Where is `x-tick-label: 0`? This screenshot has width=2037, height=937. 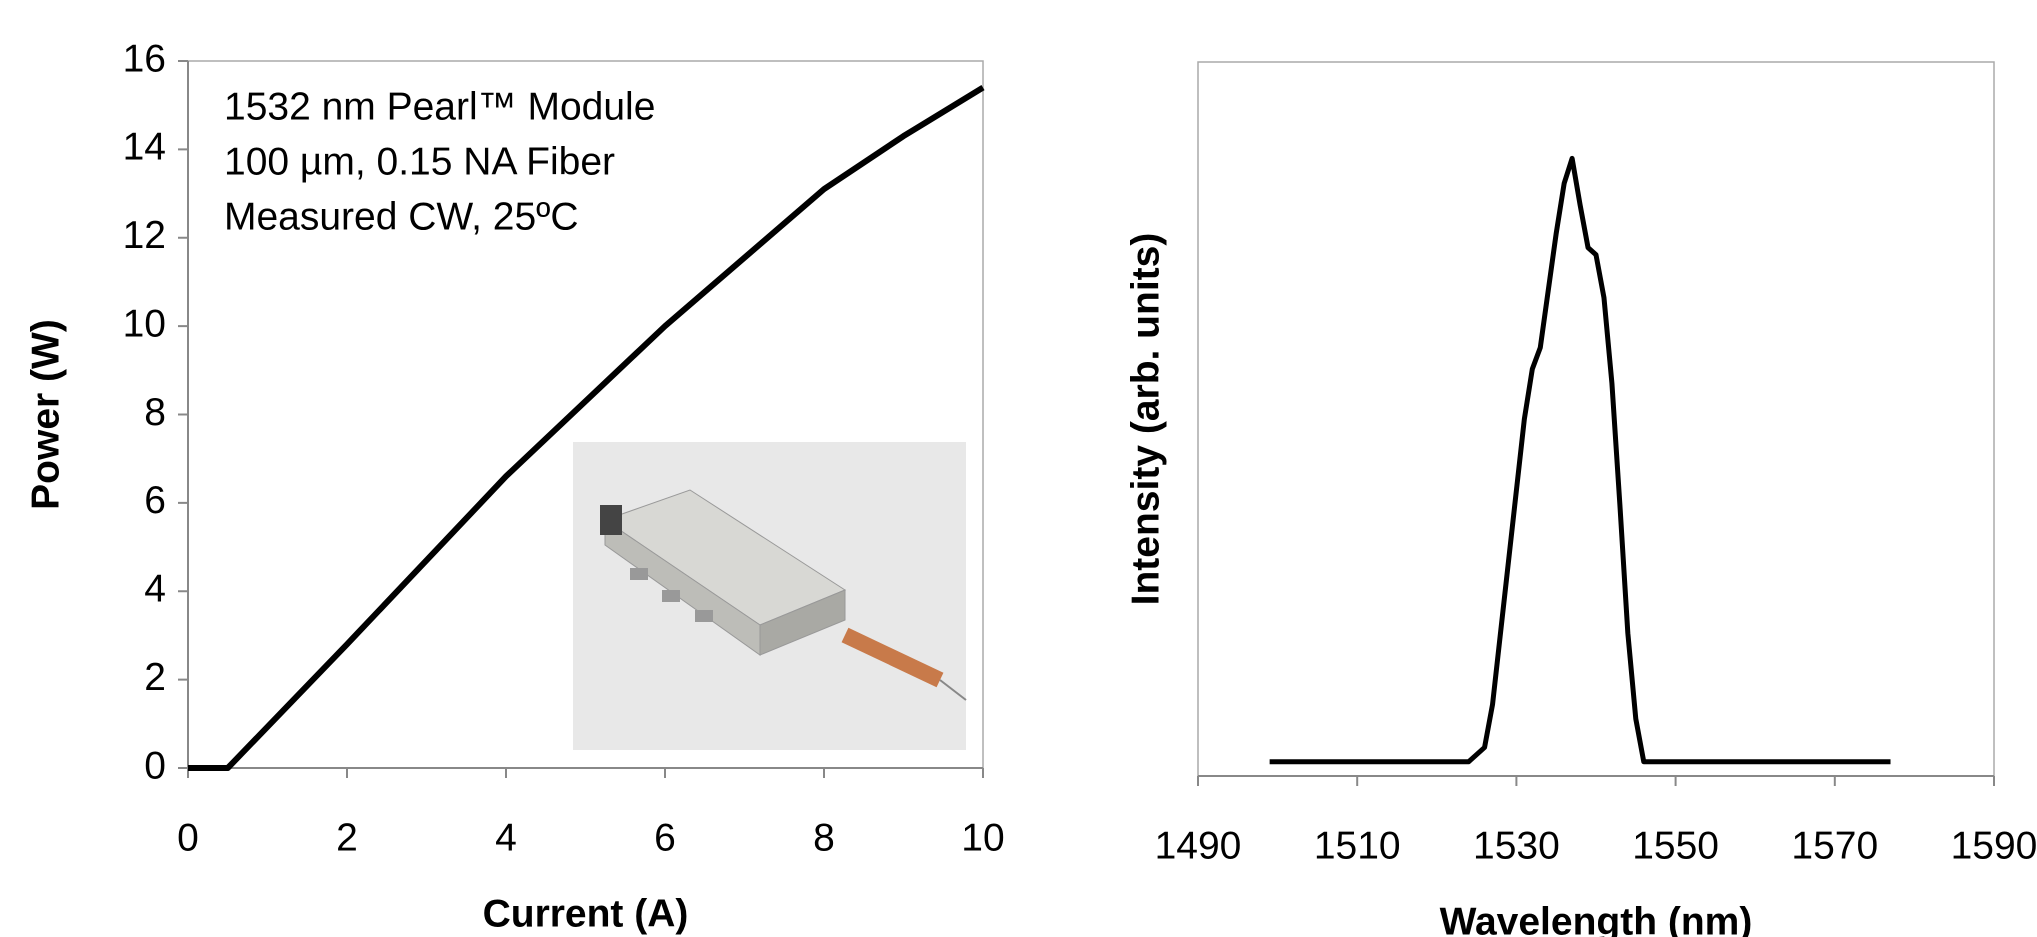
x-tick-label: 0 is located at coordinates (188, 837).